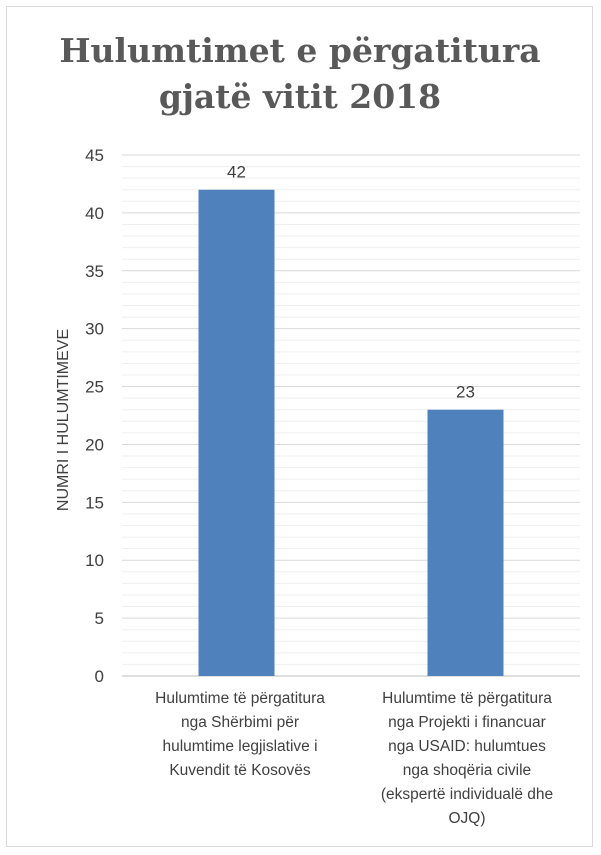 The height and width of the screenshot is (855, 601). Describe the element at coordinates (240, 722) in the screenshot. I see `category-label-line: nga Shërbimi për` at that location.